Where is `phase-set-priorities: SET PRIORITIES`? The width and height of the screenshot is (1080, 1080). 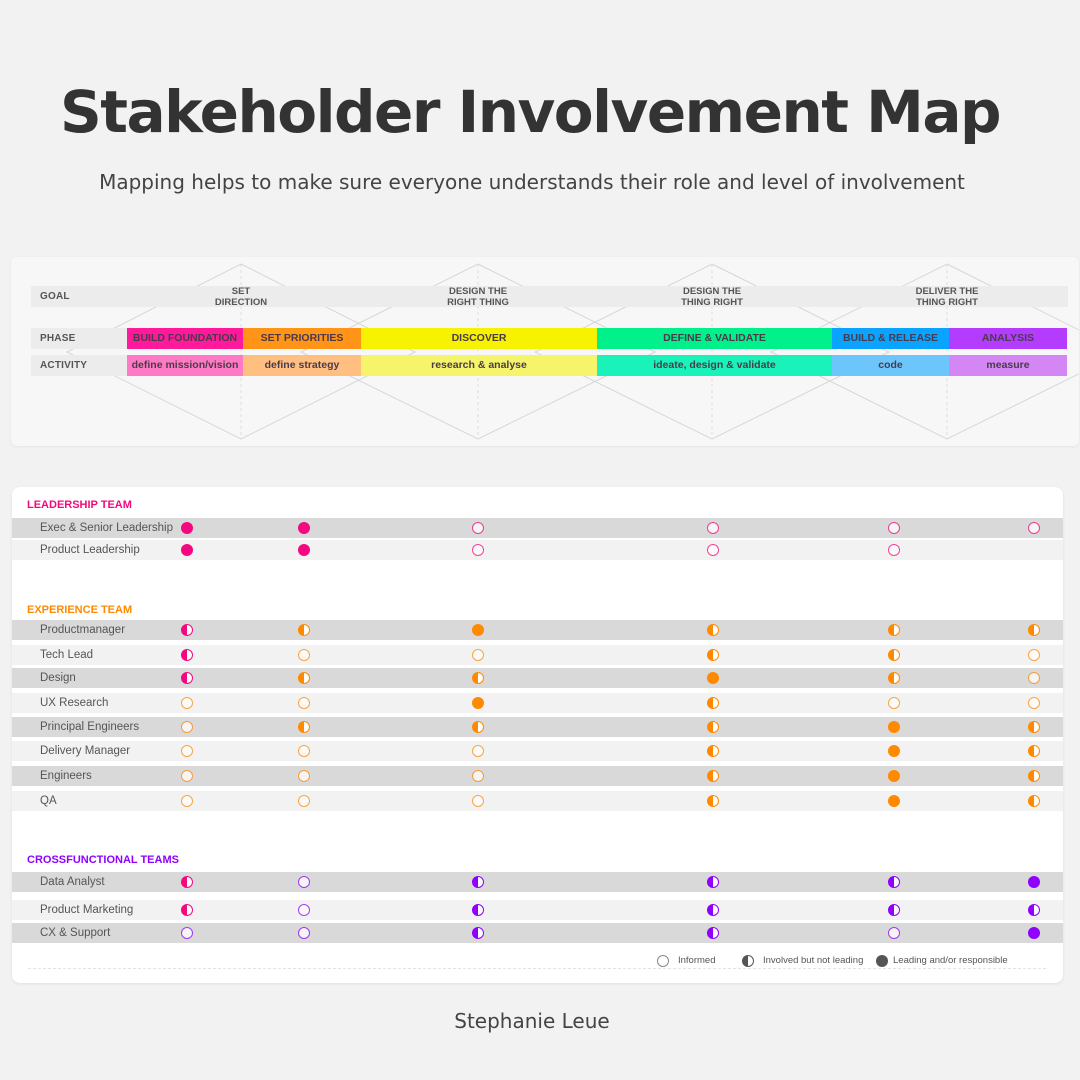
phase-set-priorities: SET PRIORITIES is located at coordinates (302, 338).